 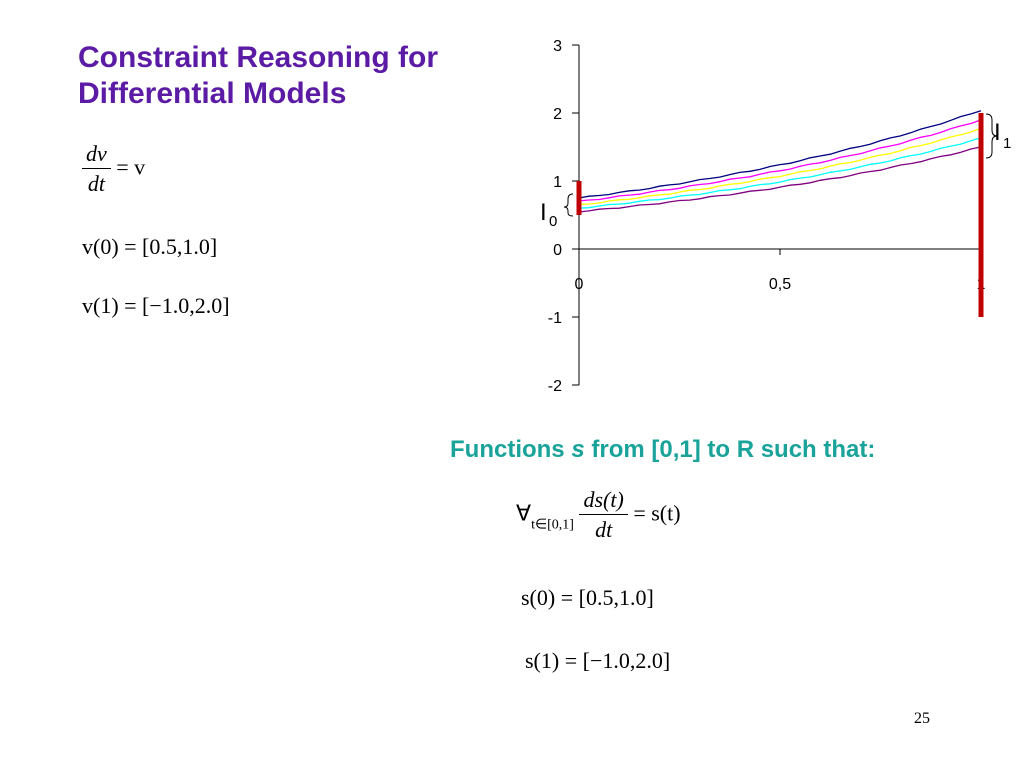 I want to click on y-tick-label: -2, so click(x=555, y=386).